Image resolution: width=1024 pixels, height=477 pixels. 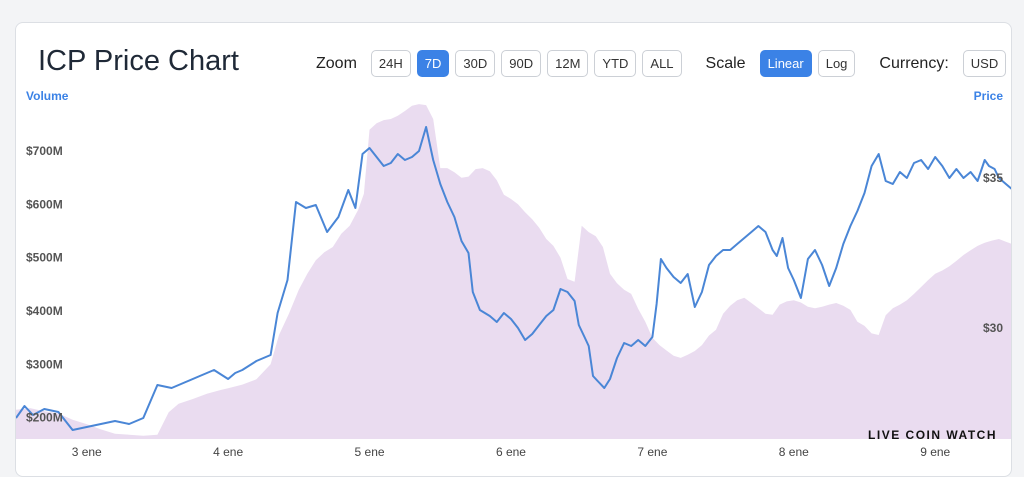 What do you see at coordinates (433, 63) in the screenshot?
I see `zoom-7d-button: 7D` at bounding box center [433, 63].